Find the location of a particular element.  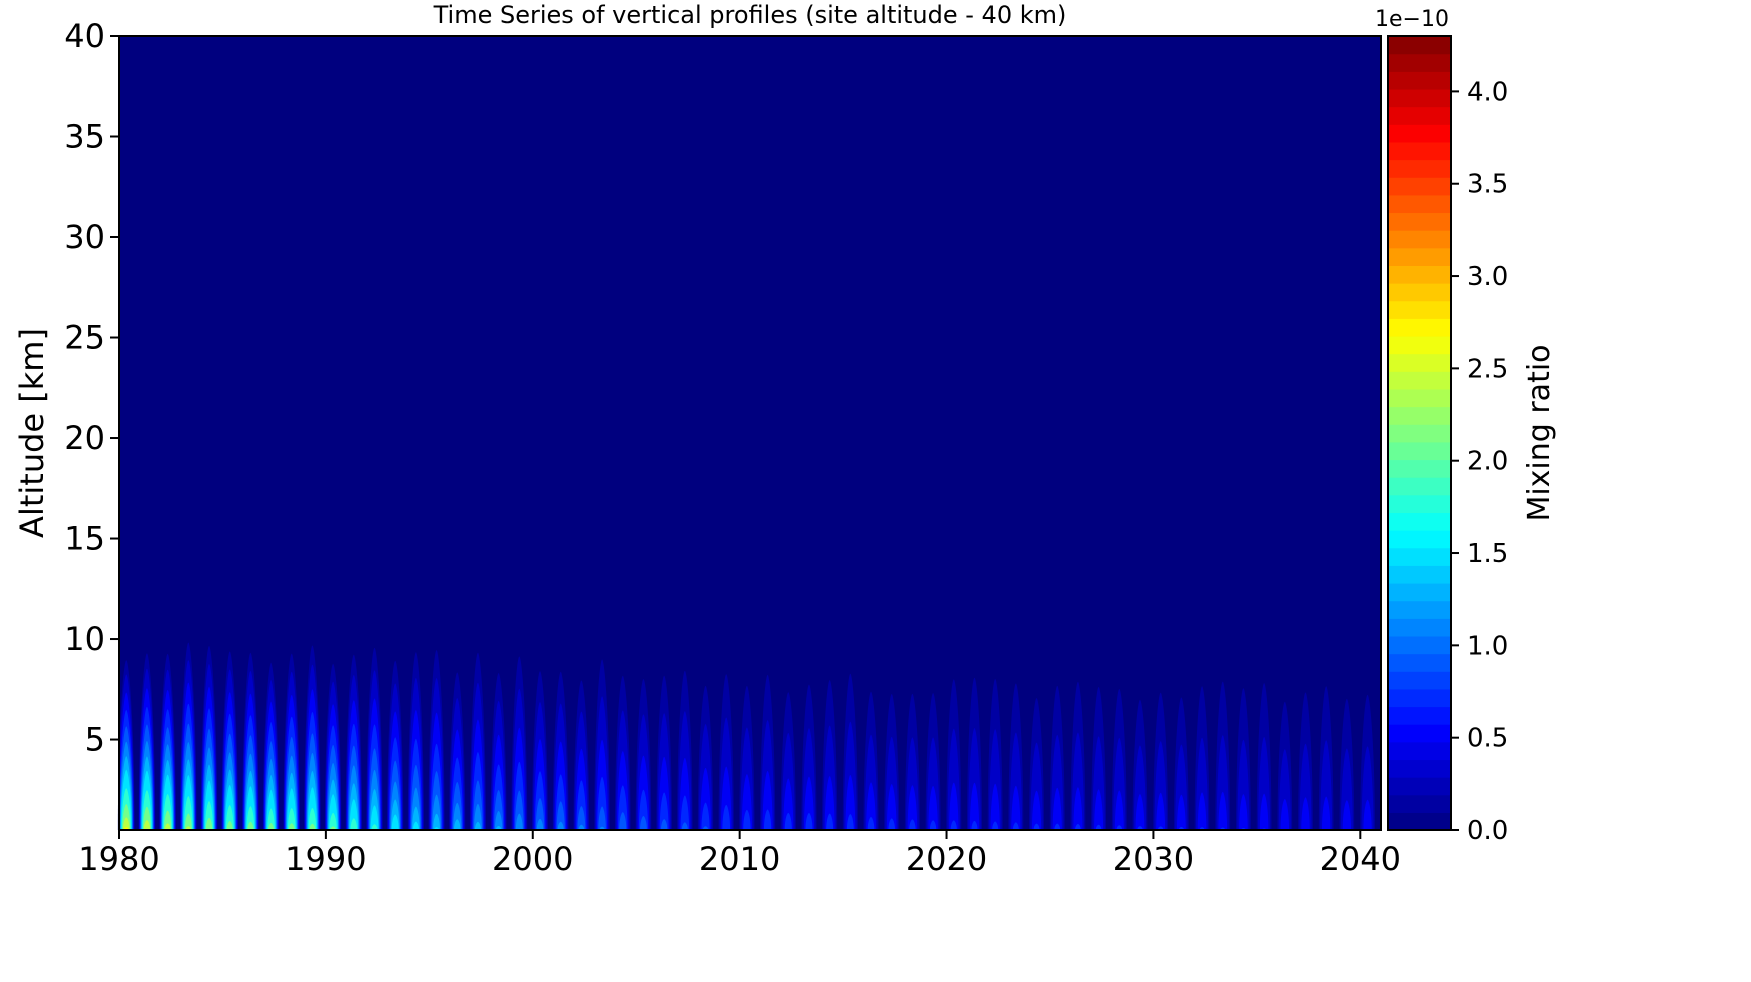

colorbar-offset-text: 1e−10 is located at coordinates (1412, 19).